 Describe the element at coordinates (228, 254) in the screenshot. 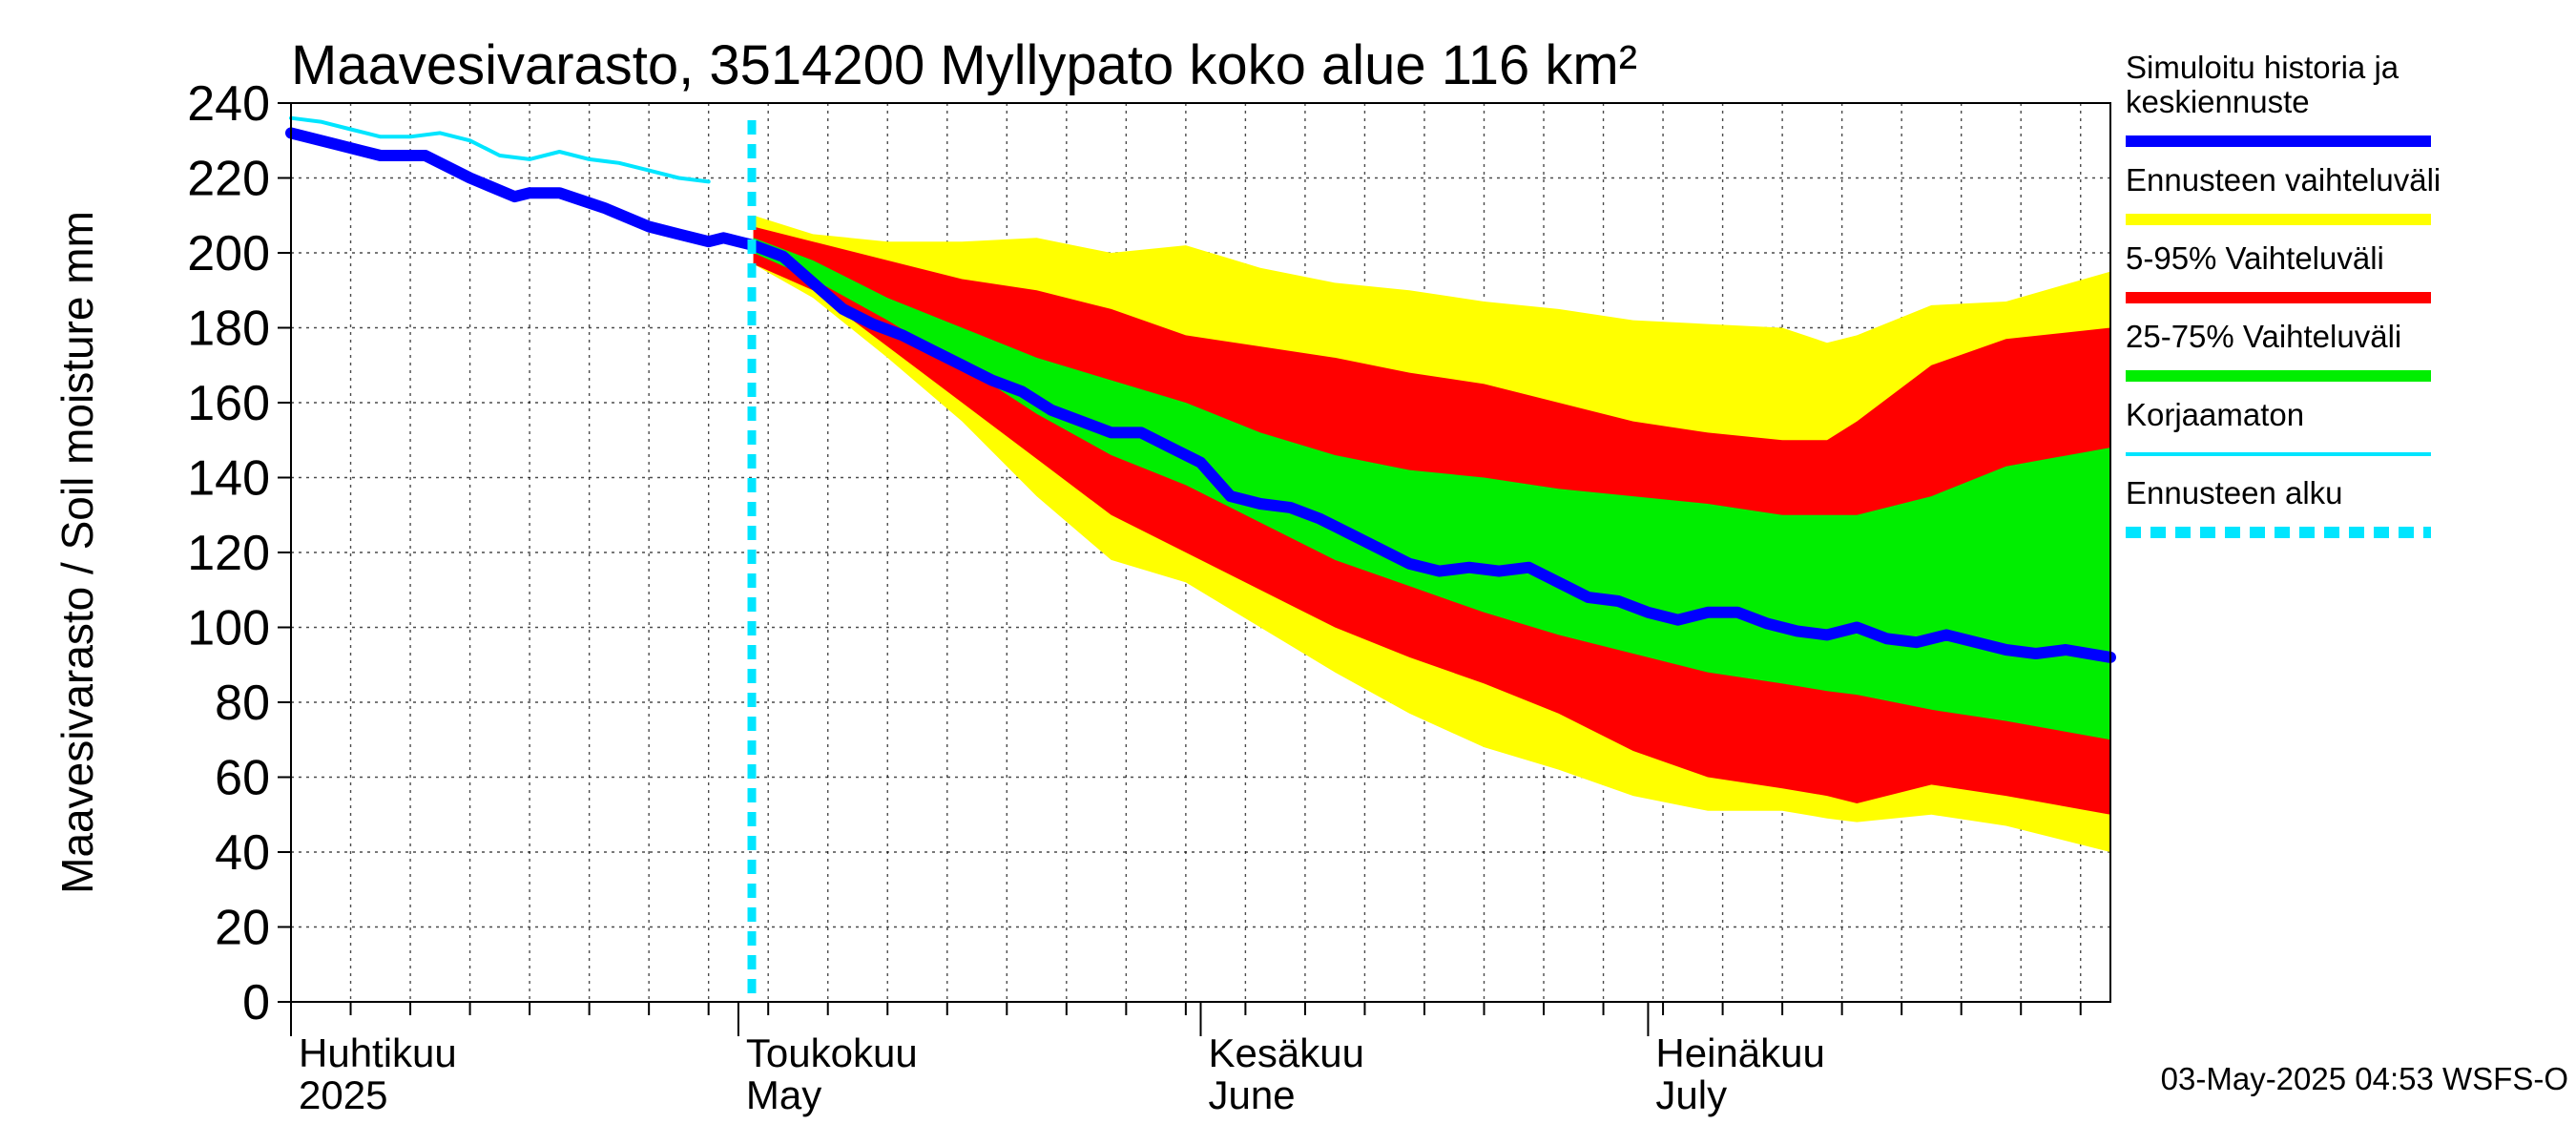

I see `y-tick-label: 200` at that location.